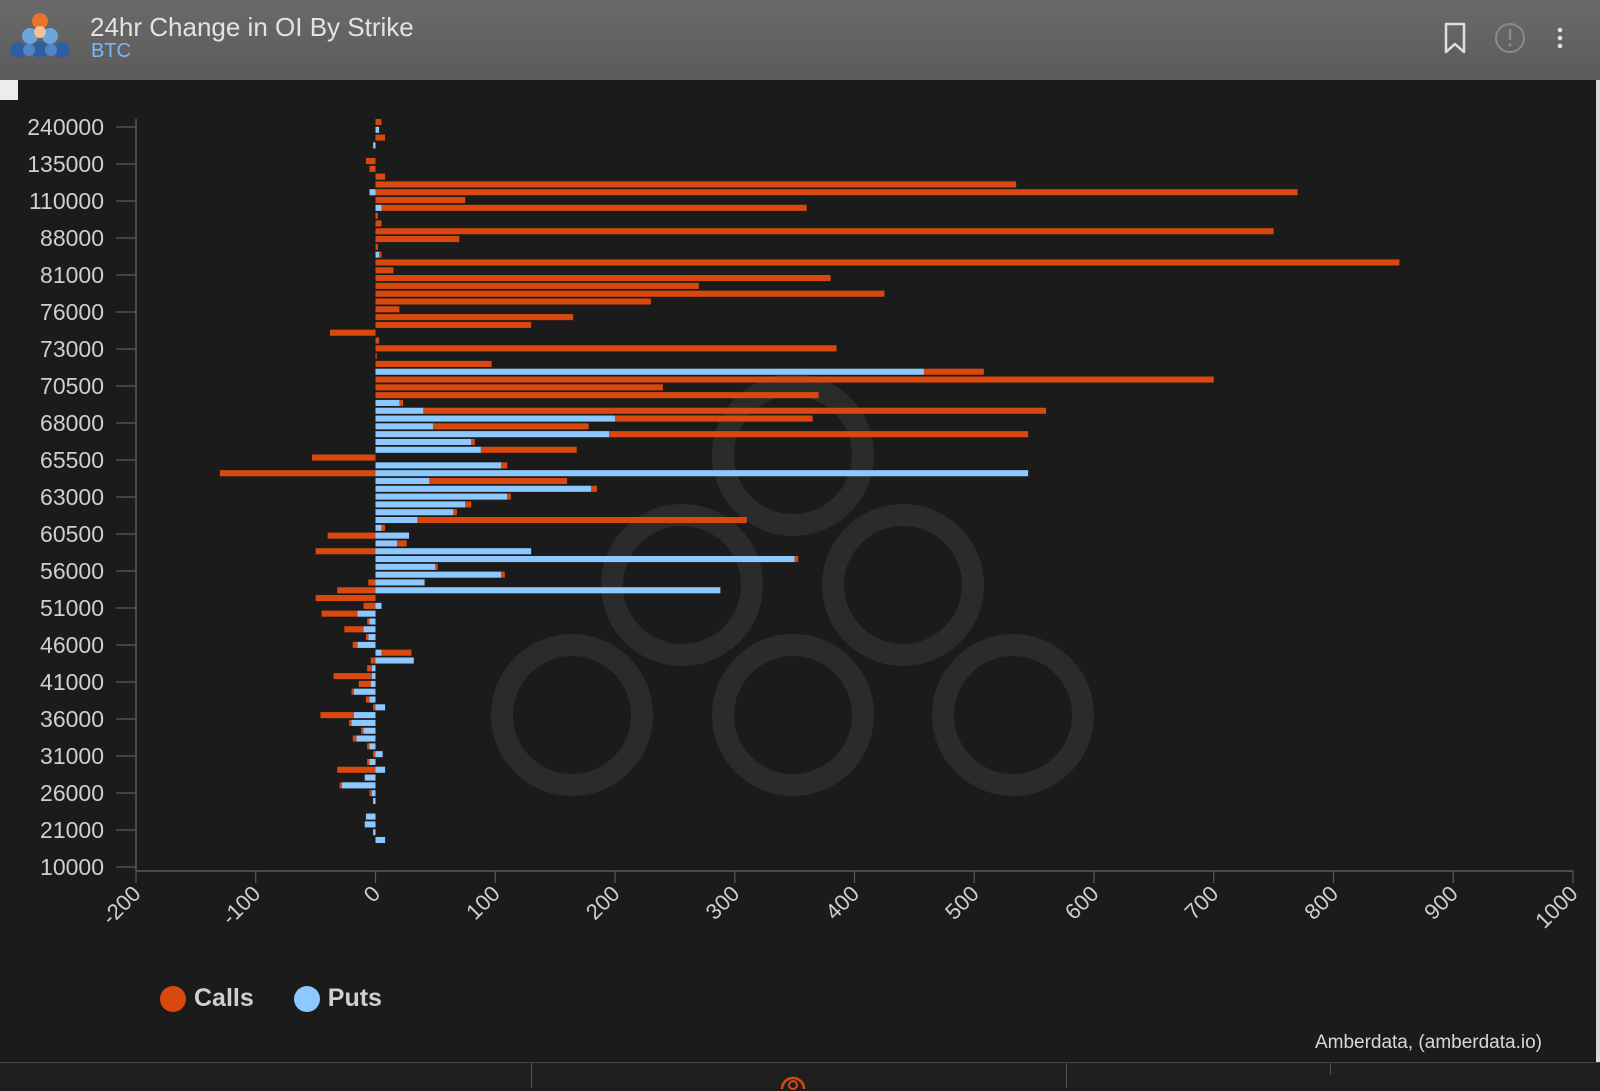 This screenshot has width=1600, height=1091. I want to click on x-tick-label: 300, so click(723, 903).